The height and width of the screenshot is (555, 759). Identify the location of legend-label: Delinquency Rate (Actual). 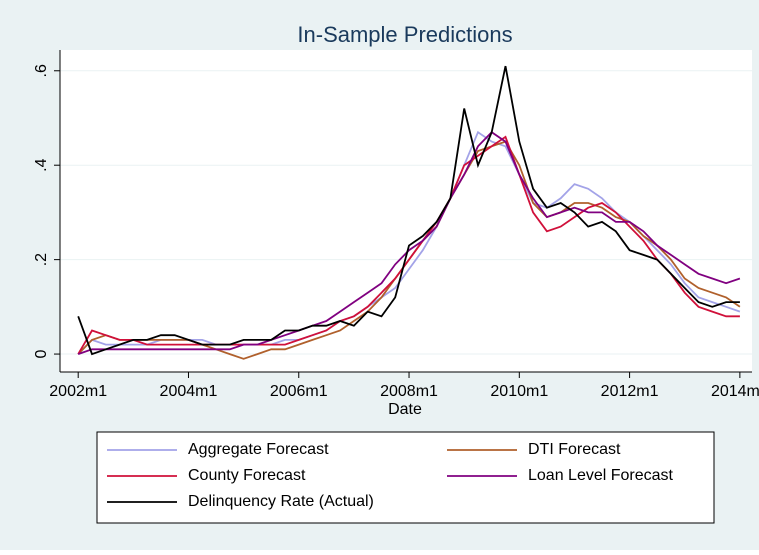
(281, 501).